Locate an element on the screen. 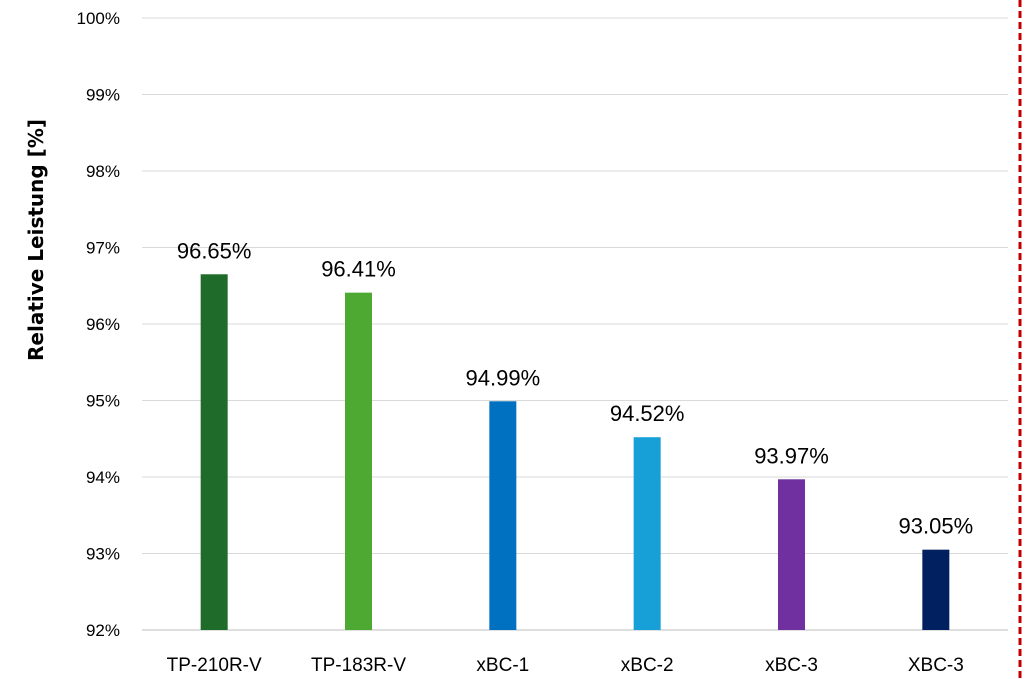  y-axis-title: Relative Leistung [%] is located at coordinates (36, 240).